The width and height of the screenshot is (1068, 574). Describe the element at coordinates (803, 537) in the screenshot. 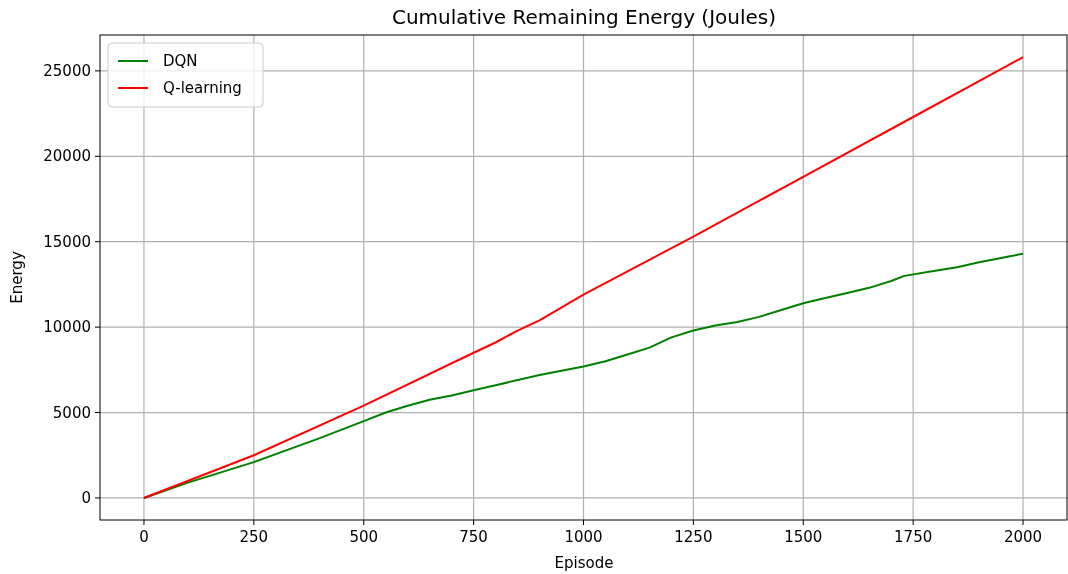

I see `x-tick-label: 1500` at that location.